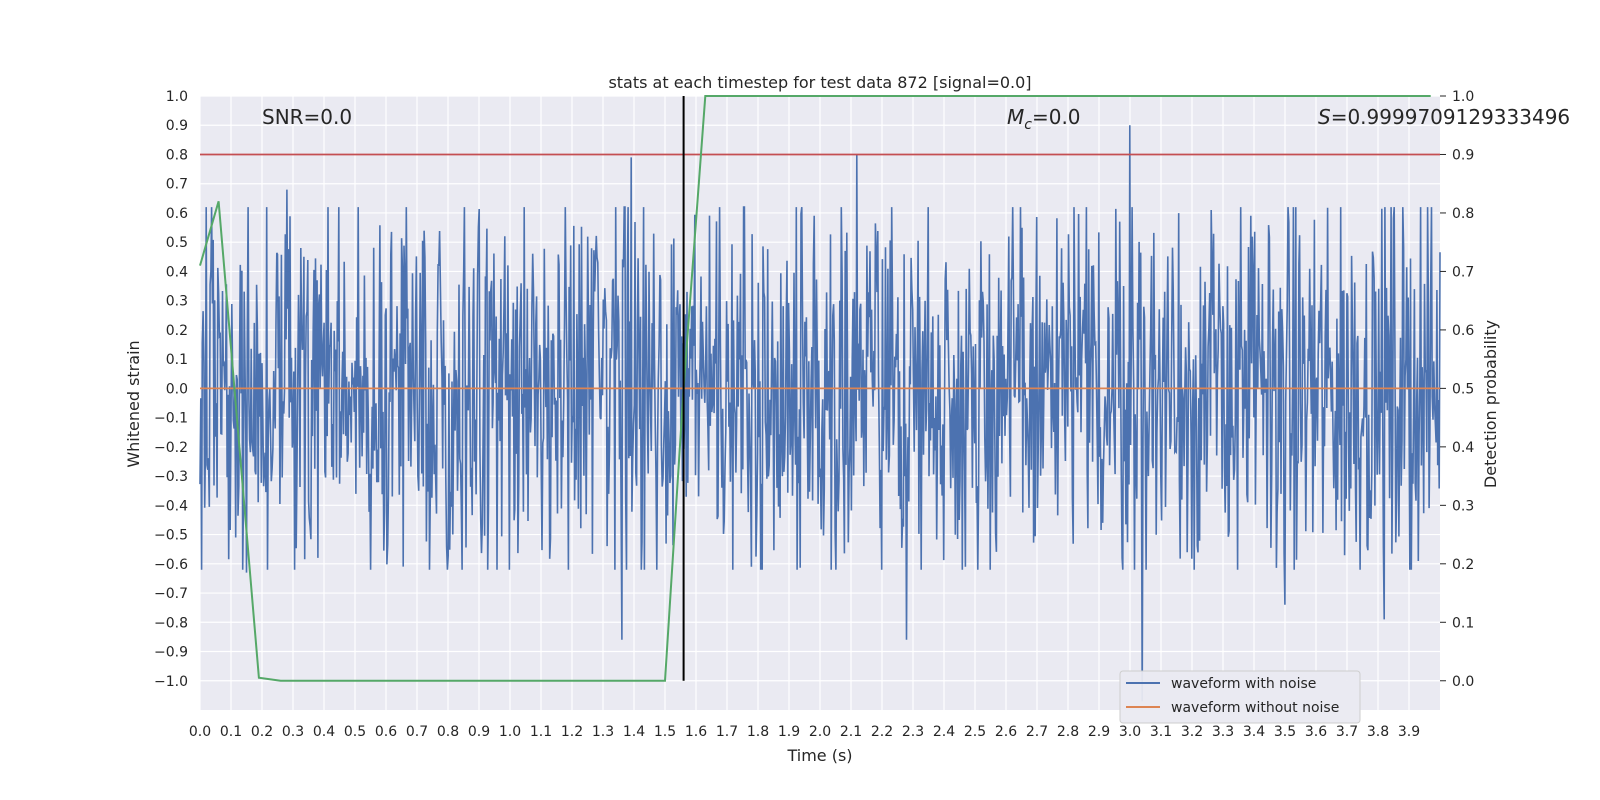 This screenshot has width=1600, height=800. What do you see at coordinates (171, 682) in the screenshot?
I see `y-tick-label: −1.0` at bounding box center [171, 682].